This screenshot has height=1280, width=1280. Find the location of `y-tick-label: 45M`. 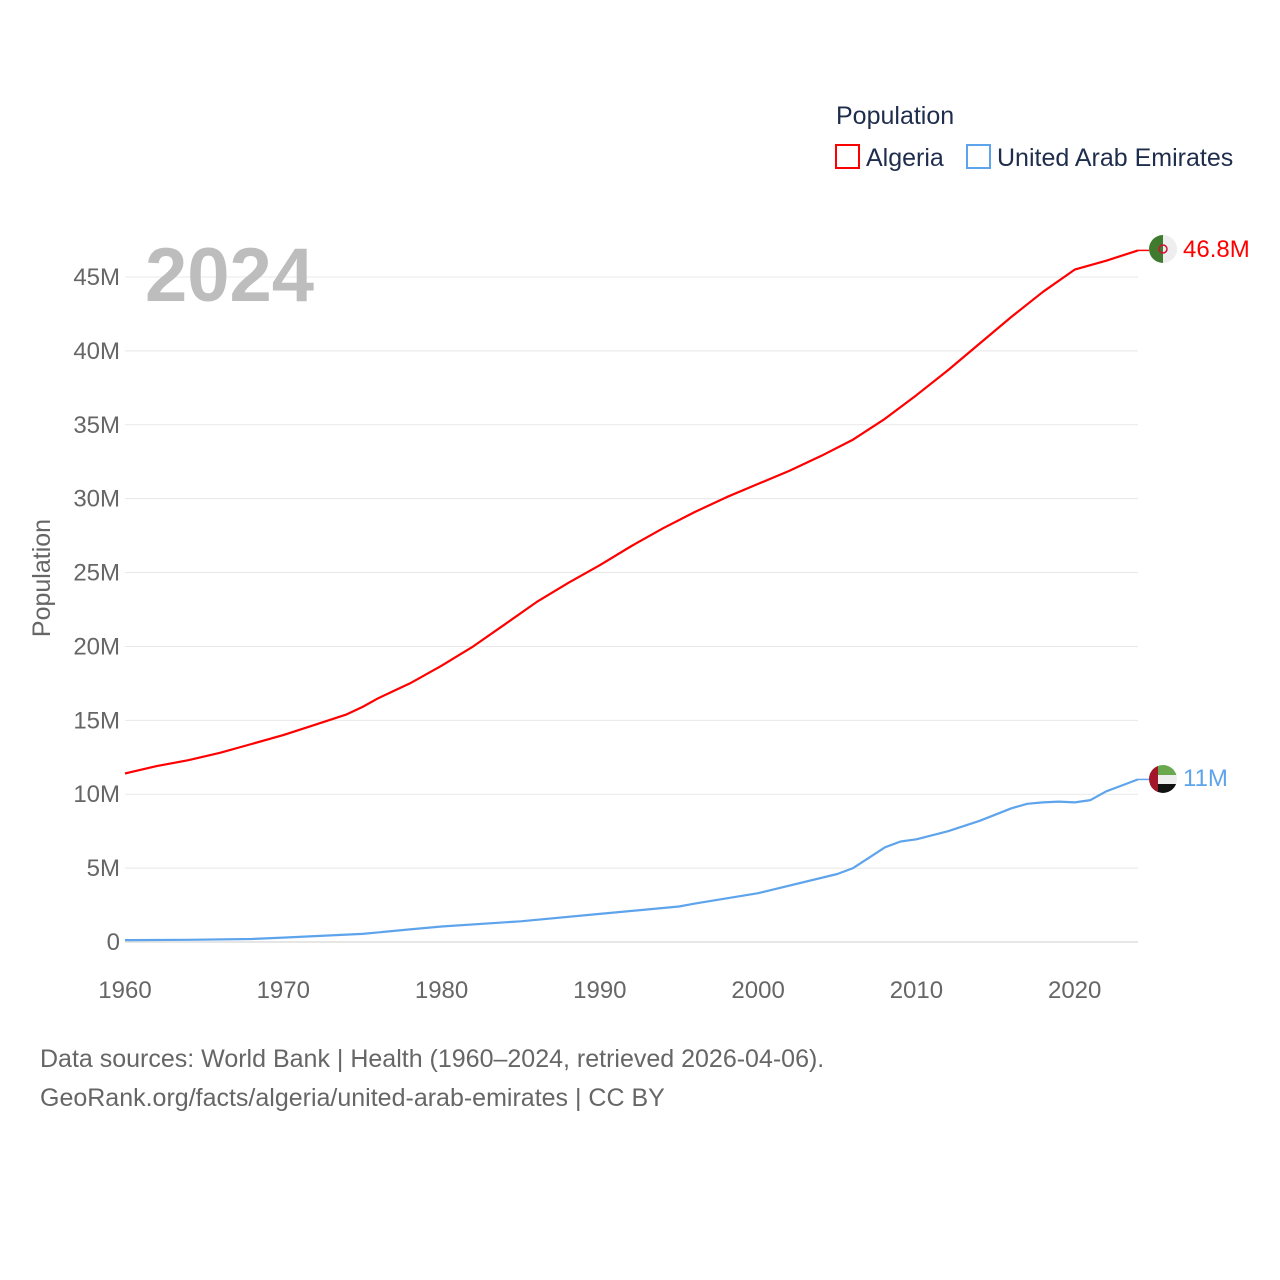

y-tick-label: 45M is located at coordinates (96, 277).